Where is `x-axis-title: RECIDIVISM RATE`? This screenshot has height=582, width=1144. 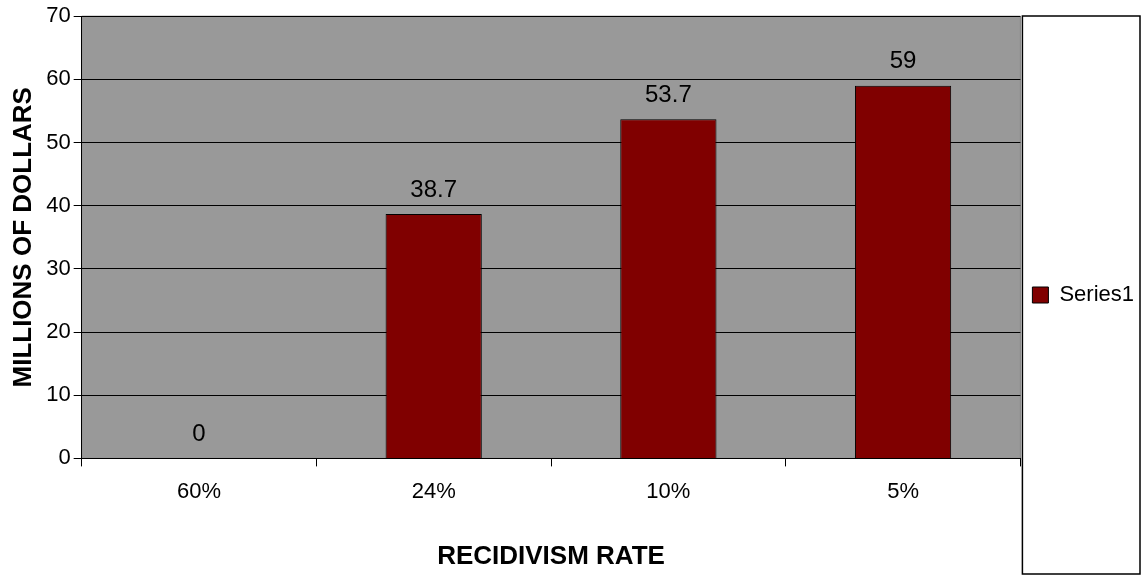 x-axis-title: RECIDIVISM RATE is located at coordinates (551, 554).